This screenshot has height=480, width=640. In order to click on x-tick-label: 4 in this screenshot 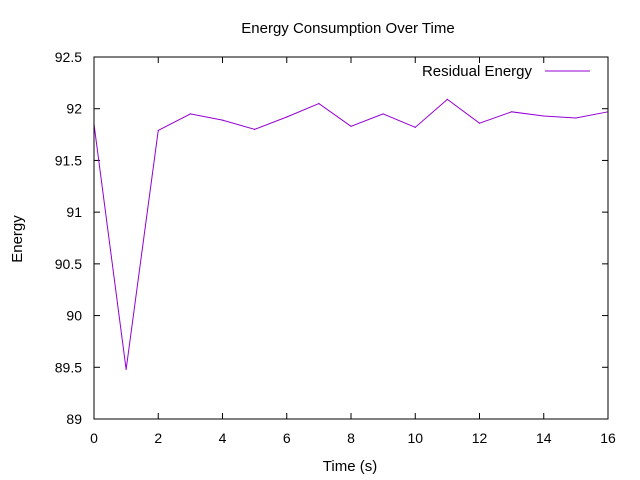, I will do `click(223, 438)`.